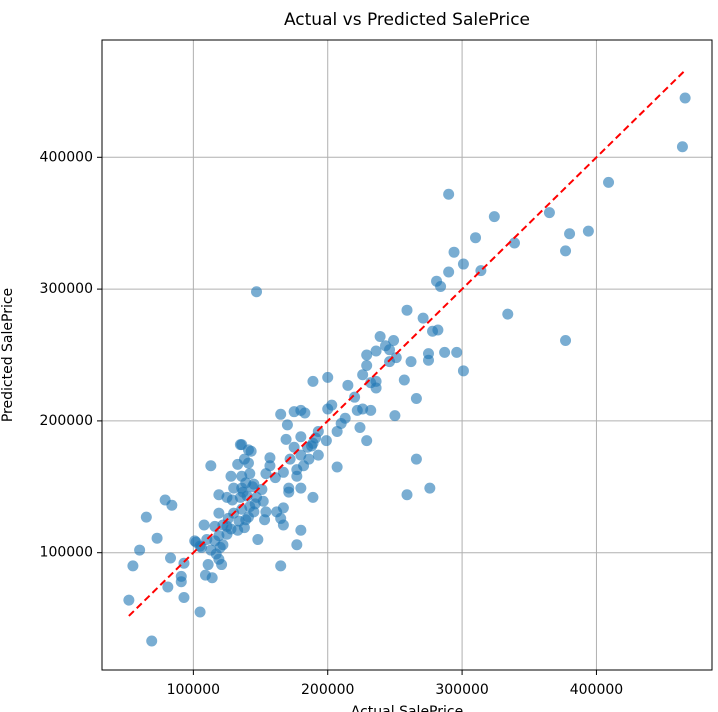 This screenshot has width=718, height=712. What do you see at coordinates (66, 289) in the screenshot?
I see `y-tick-label: 300000` at bounding box center [66, 289].